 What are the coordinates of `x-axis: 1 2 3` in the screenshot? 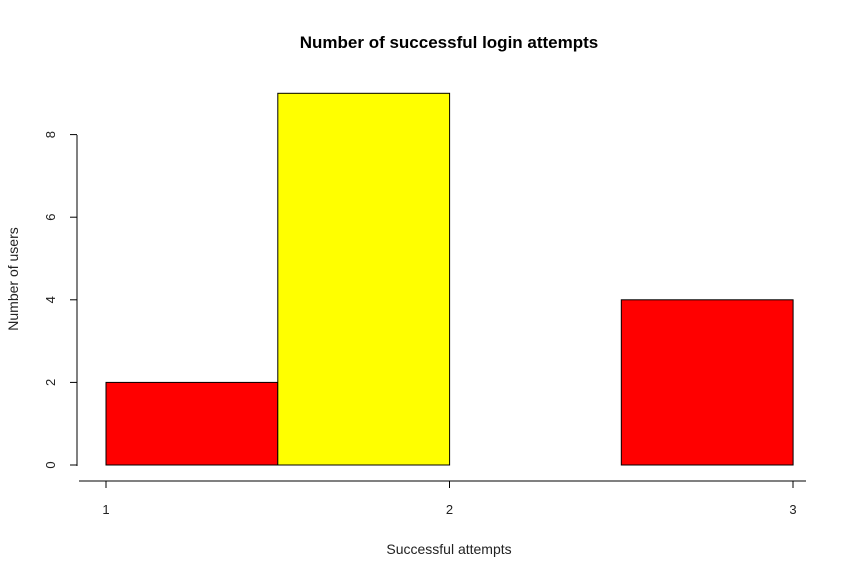 It's located at (442, 498).